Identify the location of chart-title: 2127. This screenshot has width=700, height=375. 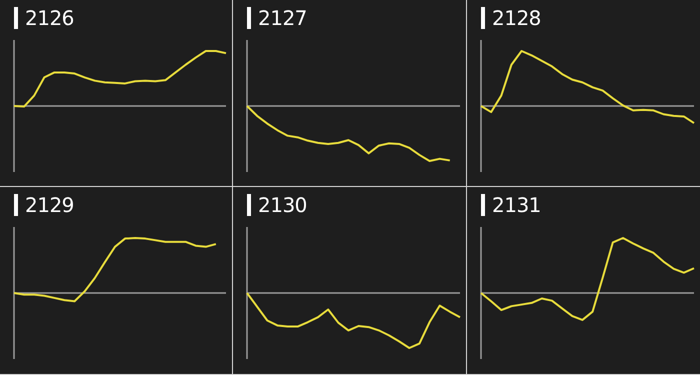
(282, 18).